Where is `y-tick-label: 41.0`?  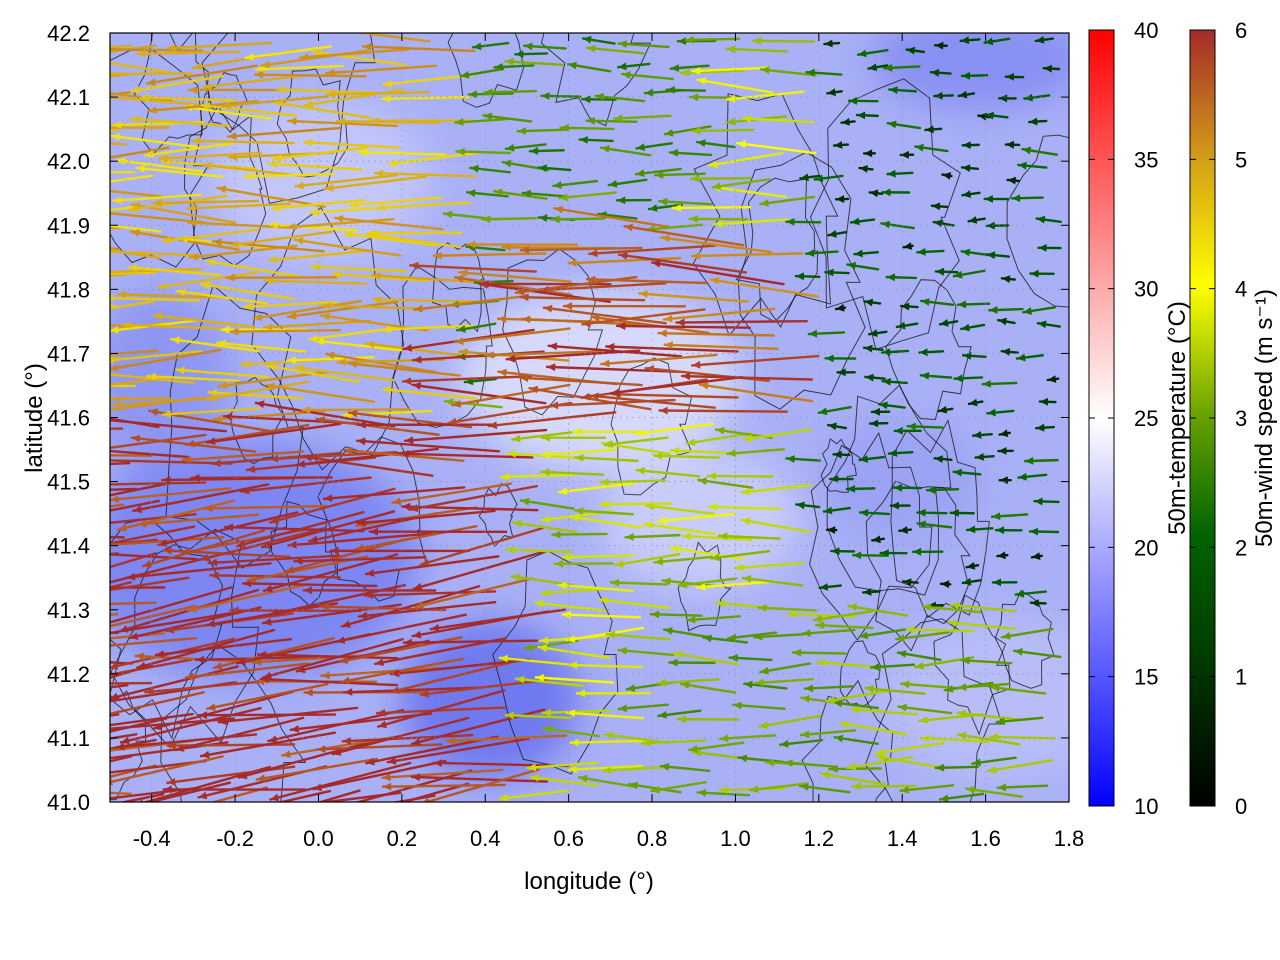
y-tick-label: 41.0 is located at coordinates (68, 802).